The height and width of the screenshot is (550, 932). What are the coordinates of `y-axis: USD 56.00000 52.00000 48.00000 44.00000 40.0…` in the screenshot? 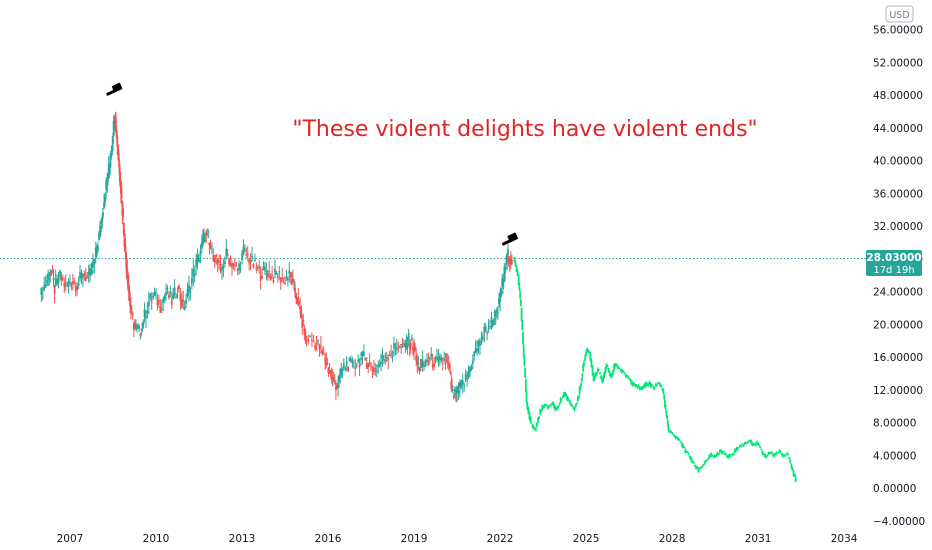 It's located at (899, 266).